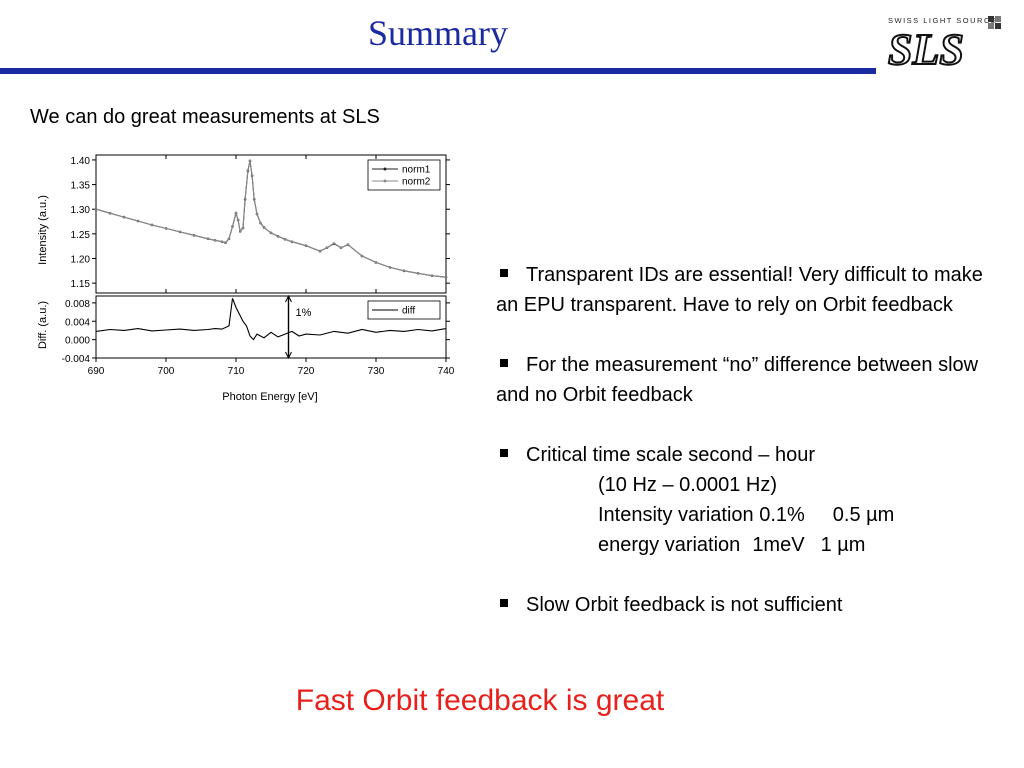 The height and width of the screenshot is (768, 1024). Describe the element at coordinates (81, 284) in the screenshot. I see `upper-y-tick-label: 1.15` at that location.